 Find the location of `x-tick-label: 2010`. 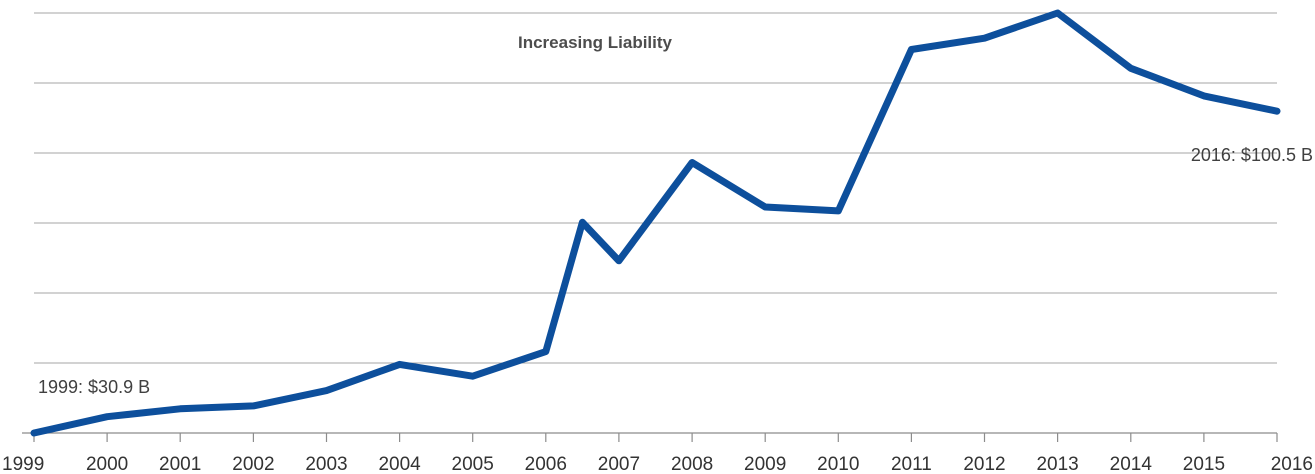

x-tick-label: 2010 is located at coordinates (838, 464).